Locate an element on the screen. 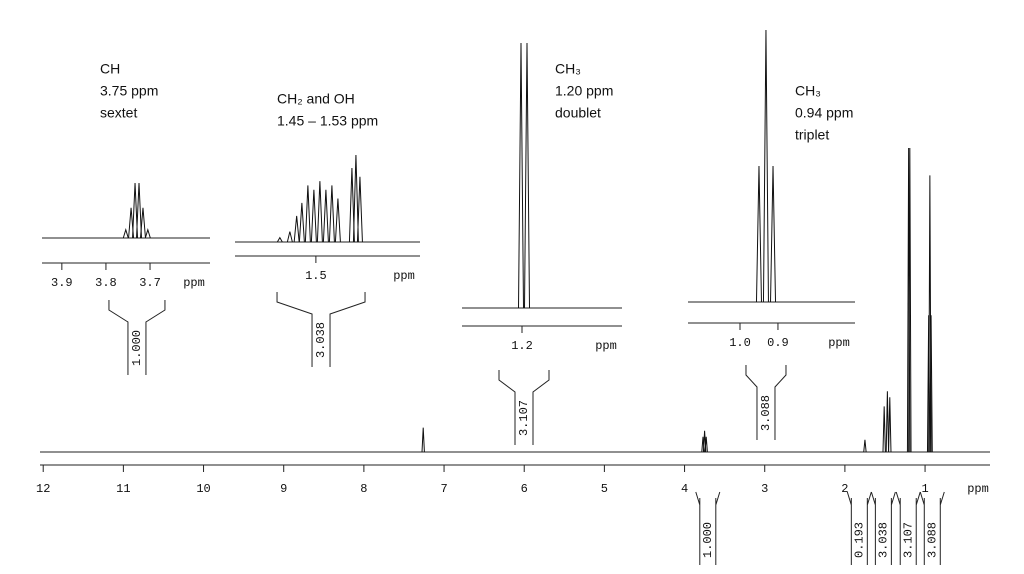 The height and width of the screenshot is (574, 1024). inset-title: CH is located at coordinates (110, 69).